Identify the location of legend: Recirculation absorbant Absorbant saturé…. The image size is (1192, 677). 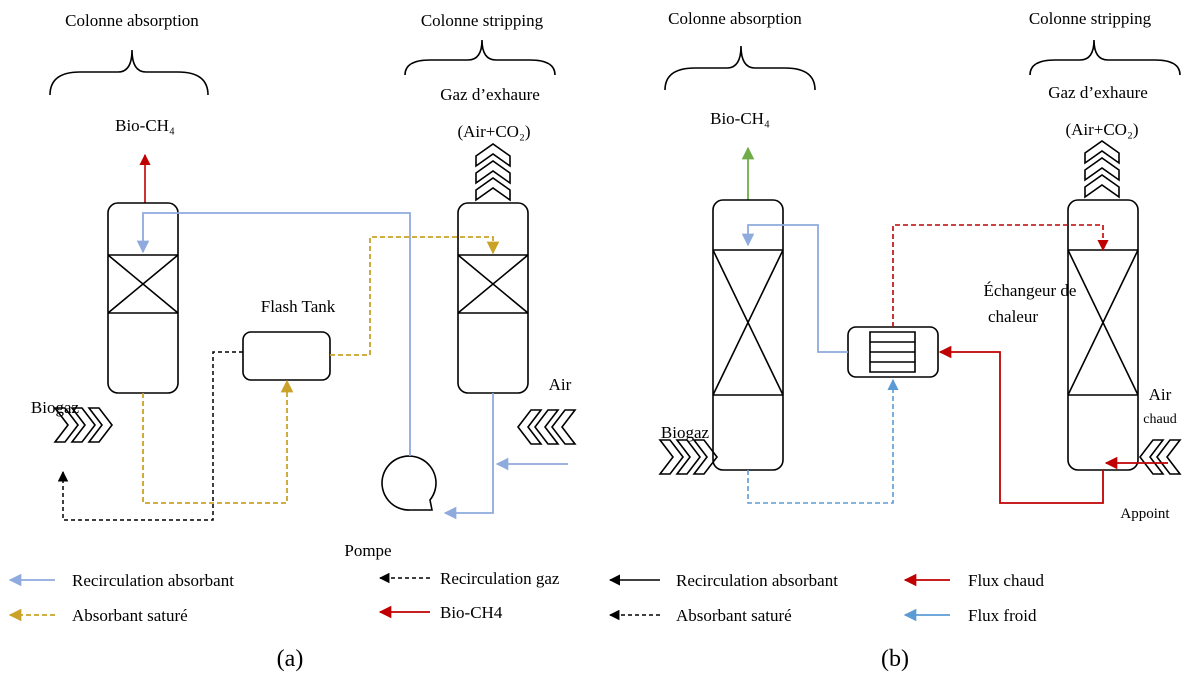
(526, 597).